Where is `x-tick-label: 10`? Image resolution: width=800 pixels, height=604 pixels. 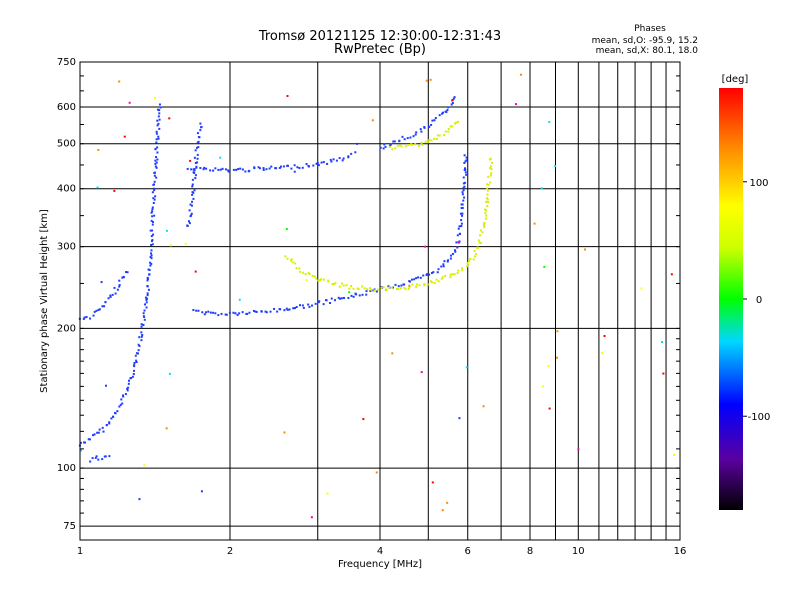
x-tick-label: 10 is located at coordinates (578, 551).